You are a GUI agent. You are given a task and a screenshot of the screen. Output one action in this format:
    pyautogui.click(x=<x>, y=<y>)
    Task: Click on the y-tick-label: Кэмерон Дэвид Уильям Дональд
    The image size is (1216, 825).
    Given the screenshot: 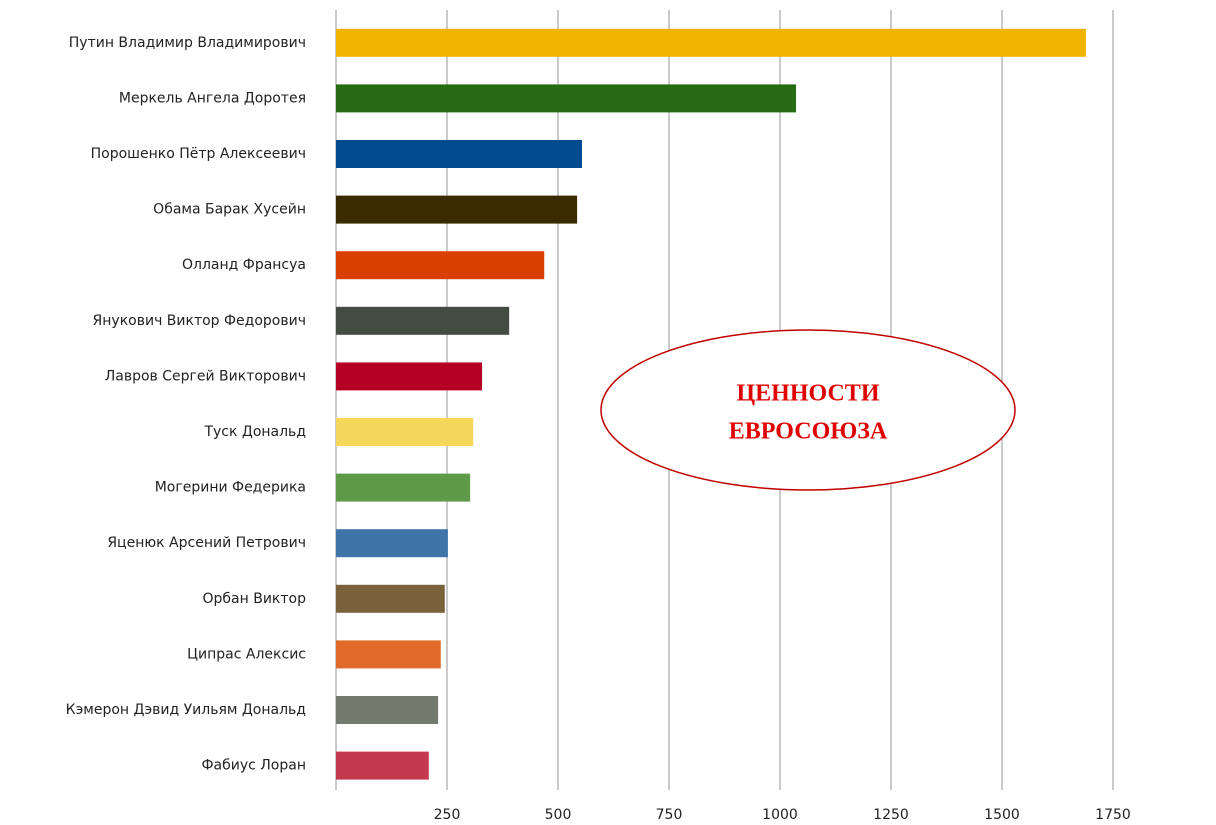 What is the action you would take?
    pyautogui.click(x=186, y=710)
    